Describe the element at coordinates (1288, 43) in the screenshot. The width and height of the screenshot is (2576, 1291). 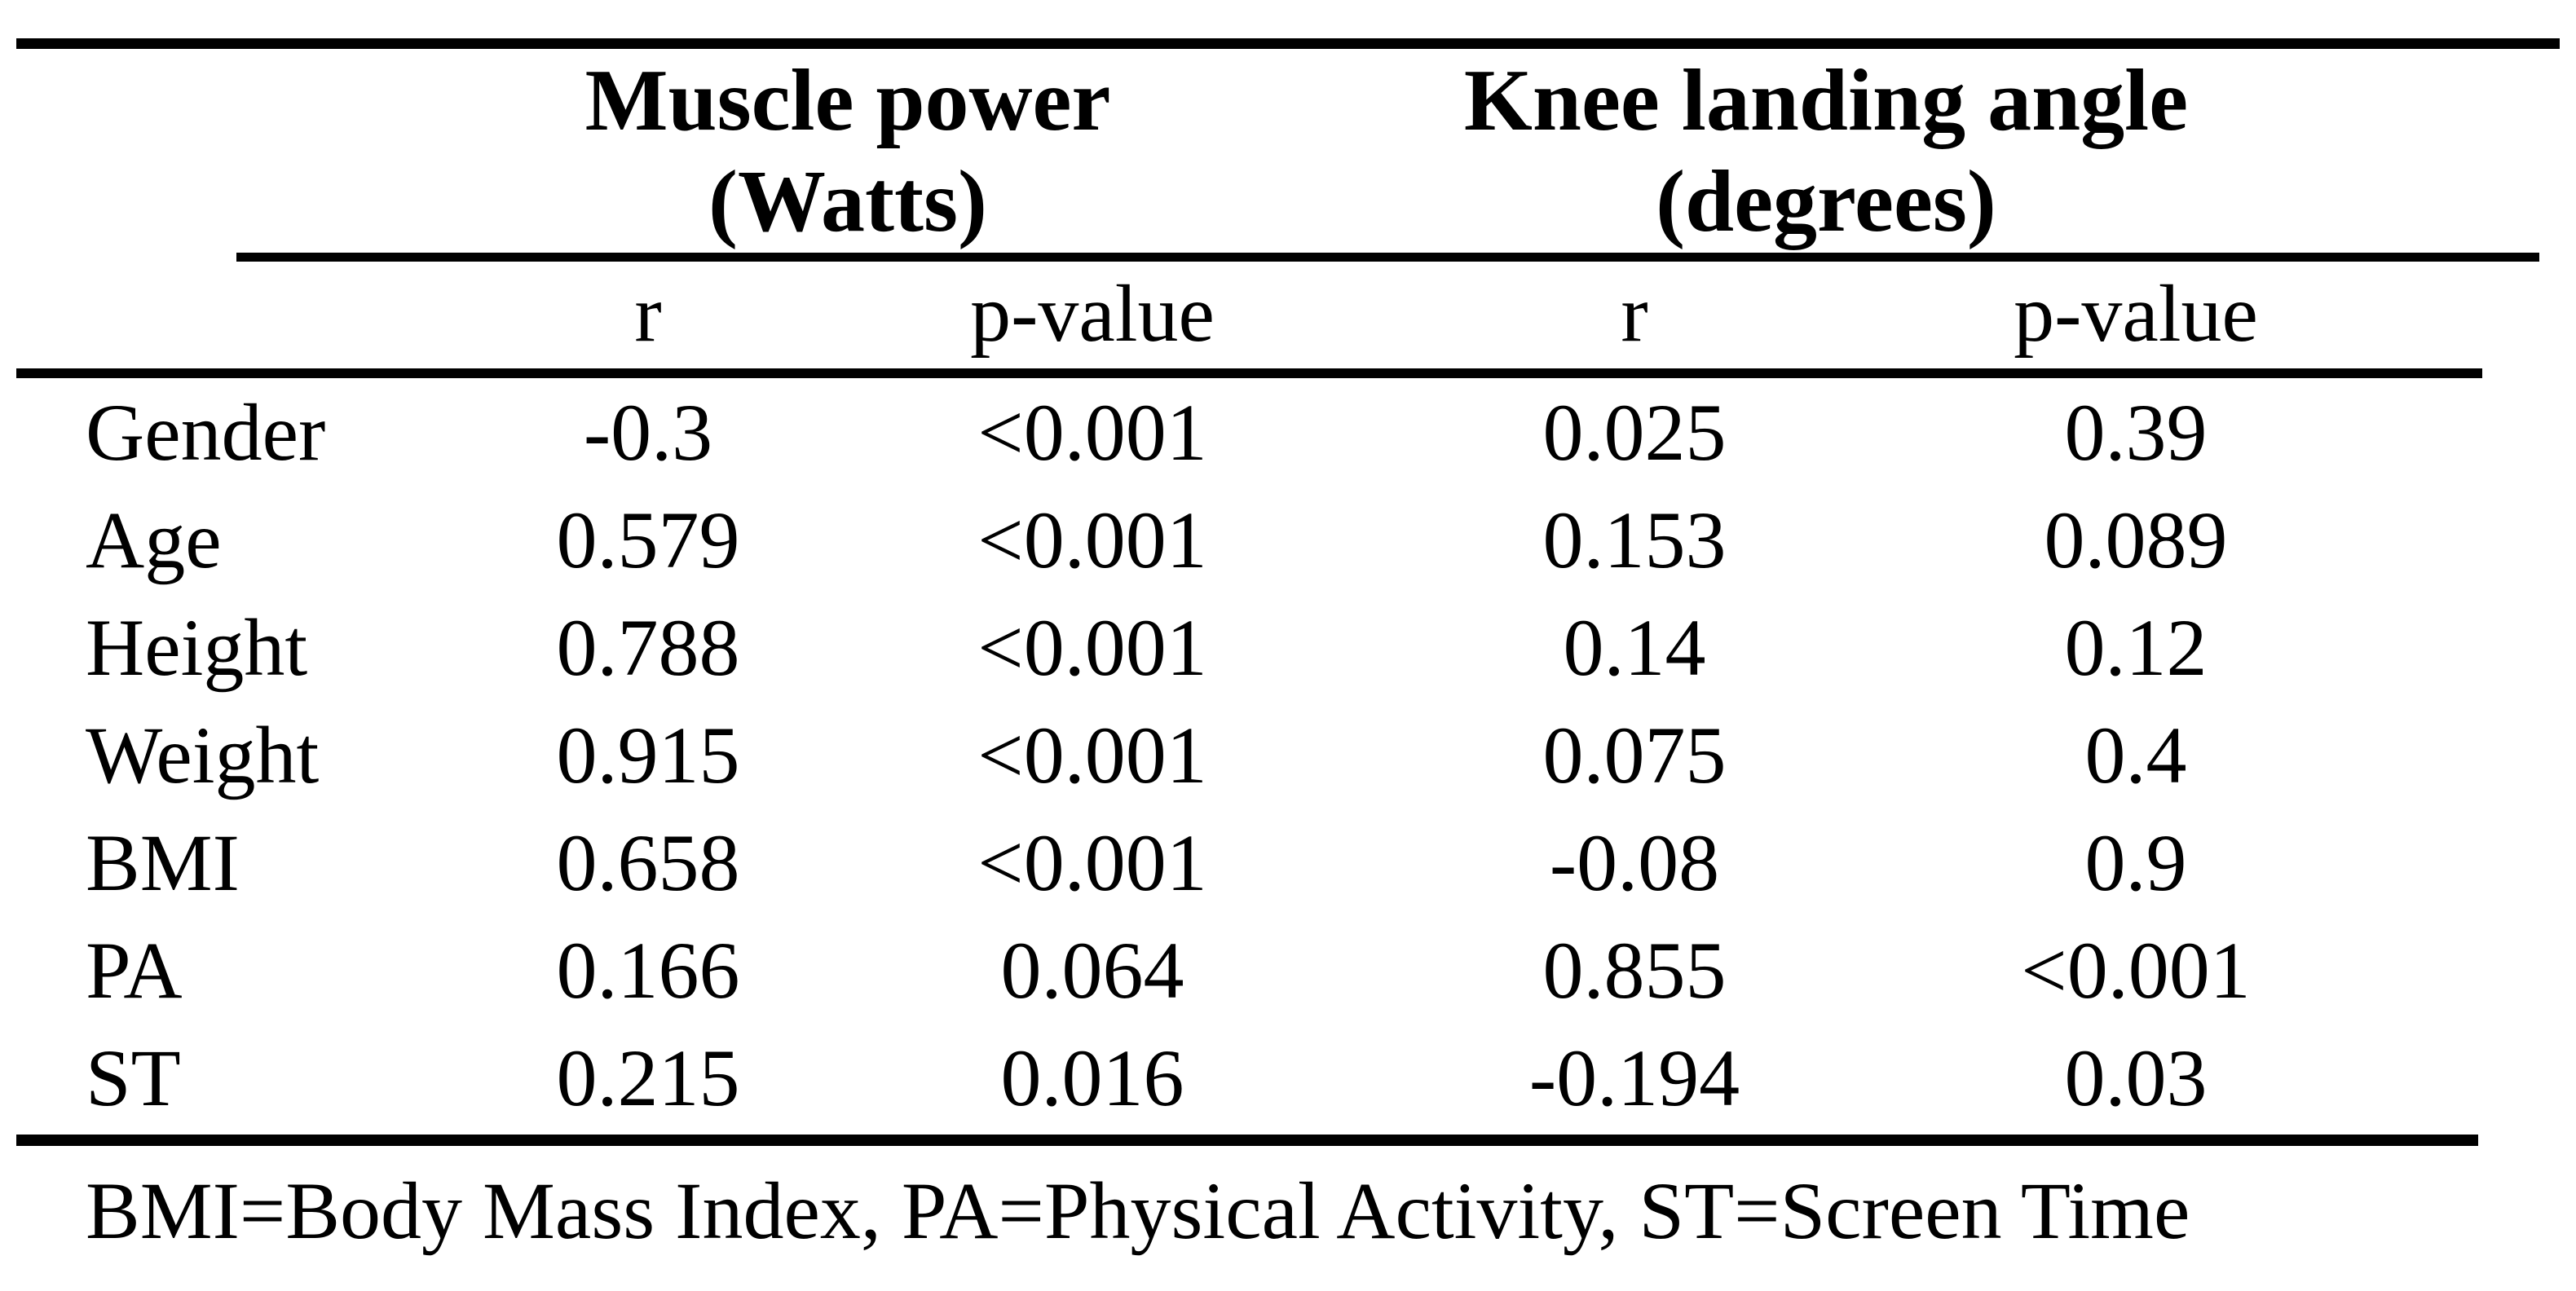
I see `table-top-rule` at that location.